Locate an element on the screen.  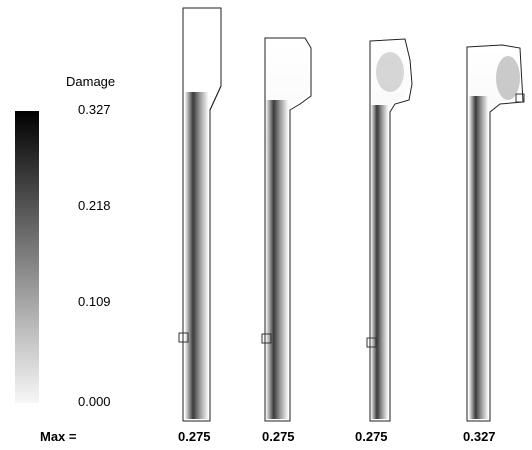
max-value-1: 0.275 is located at coordinates (194, 436).